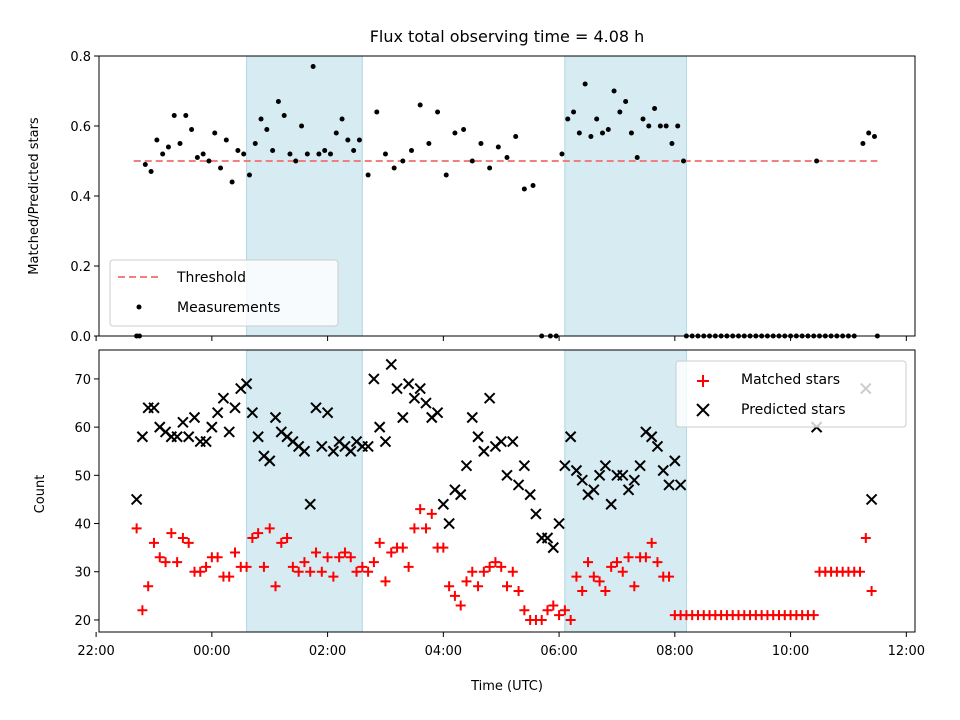  I want to click on y-tick-label: 0.2, so click(80, 267).